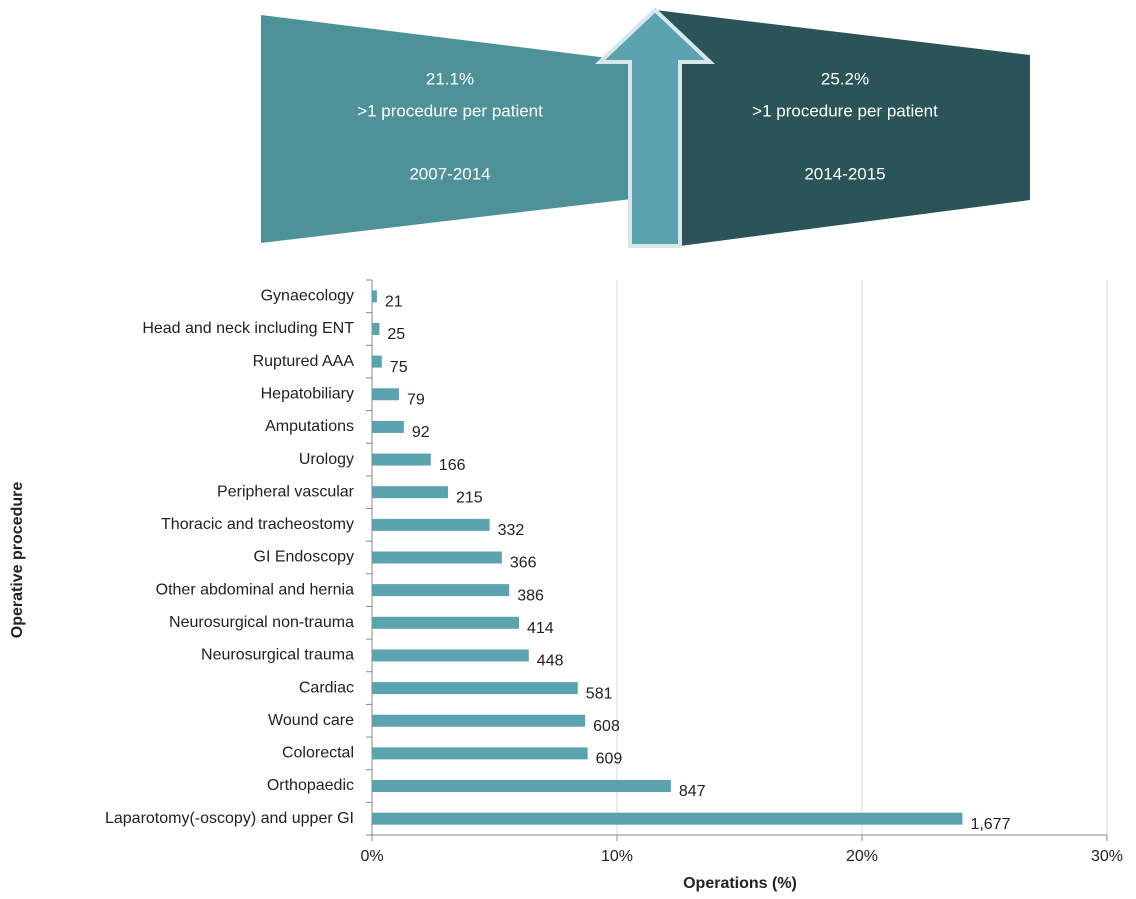  What do you see at coordinates (450, 129) in the screenshot?
I see `left-panel` at bounding box center [450, 129].